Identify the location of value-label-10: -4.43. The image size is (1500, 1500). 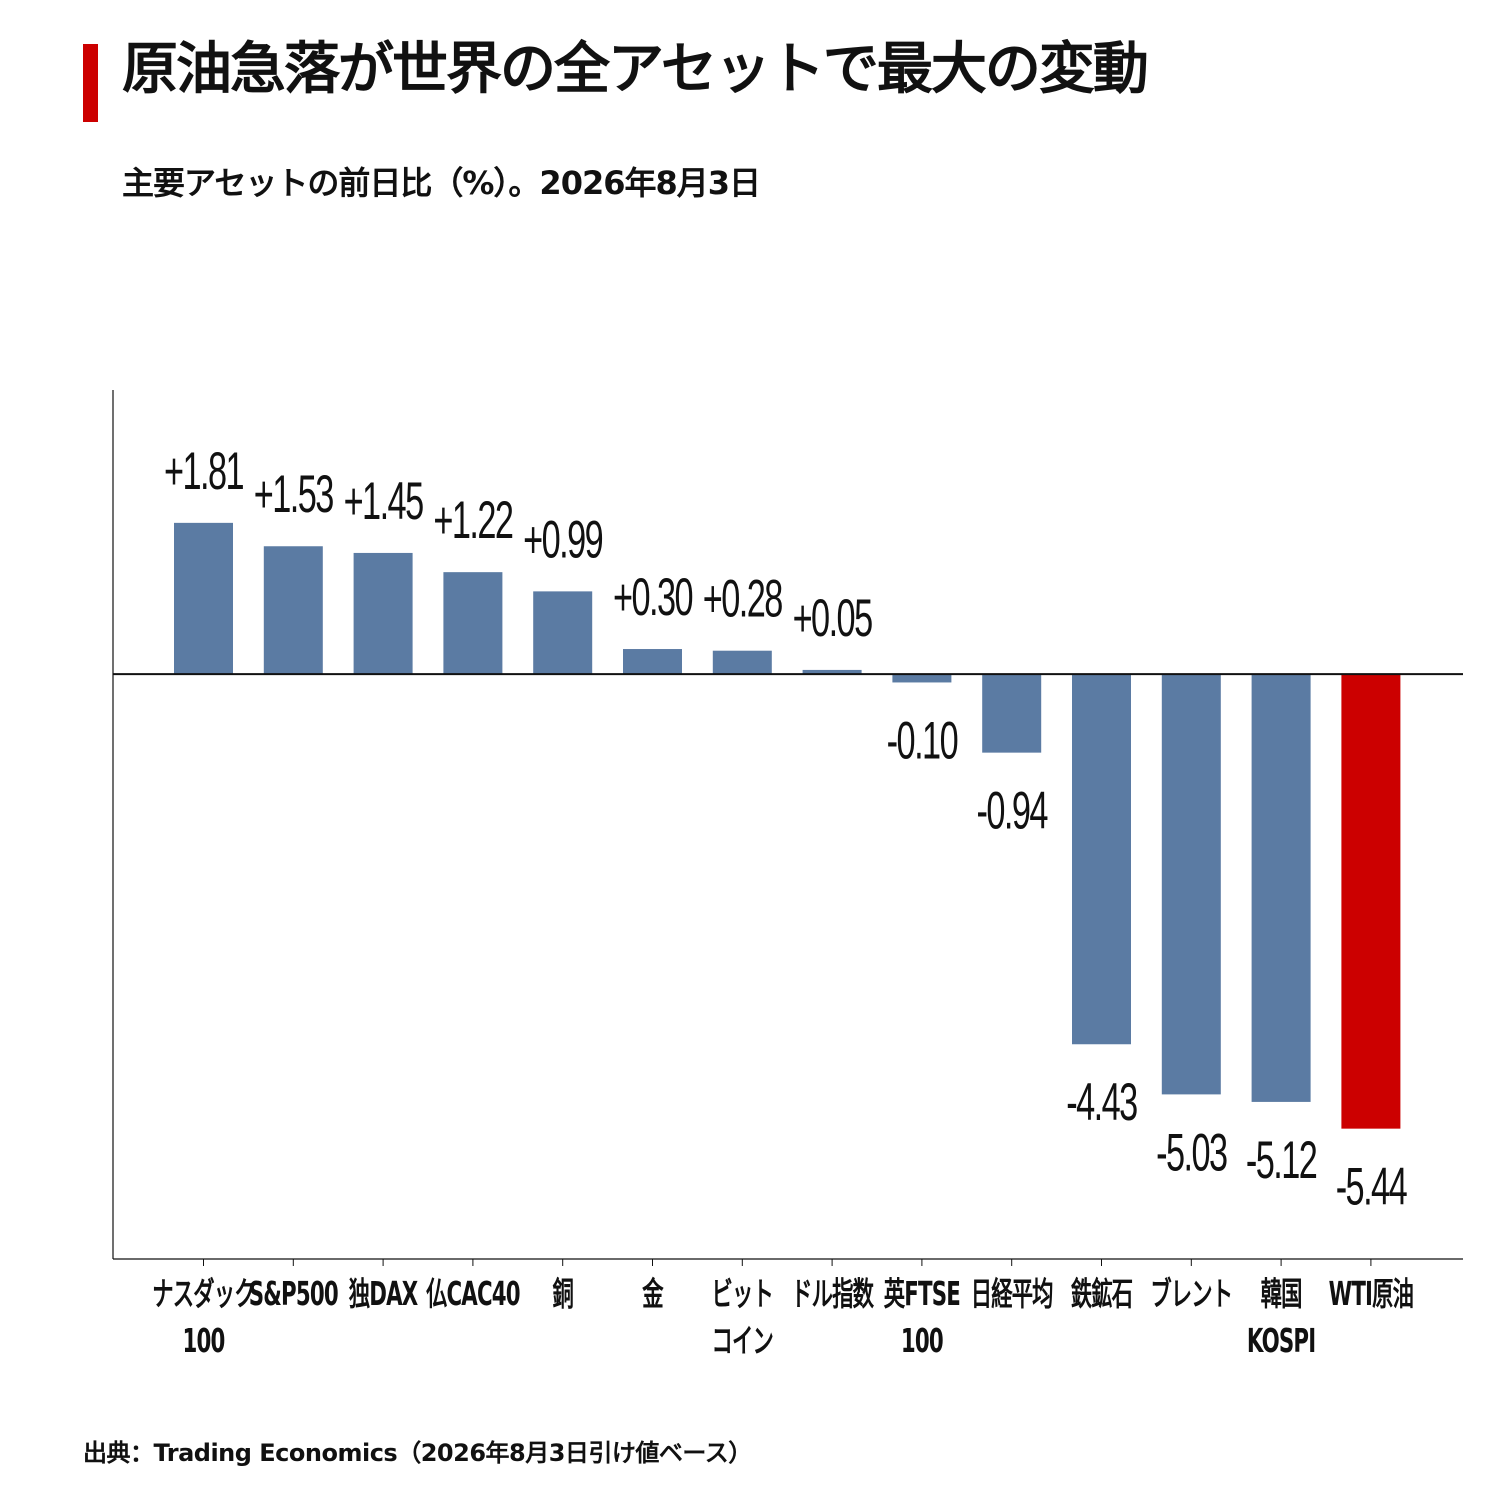
(1101, 1103).